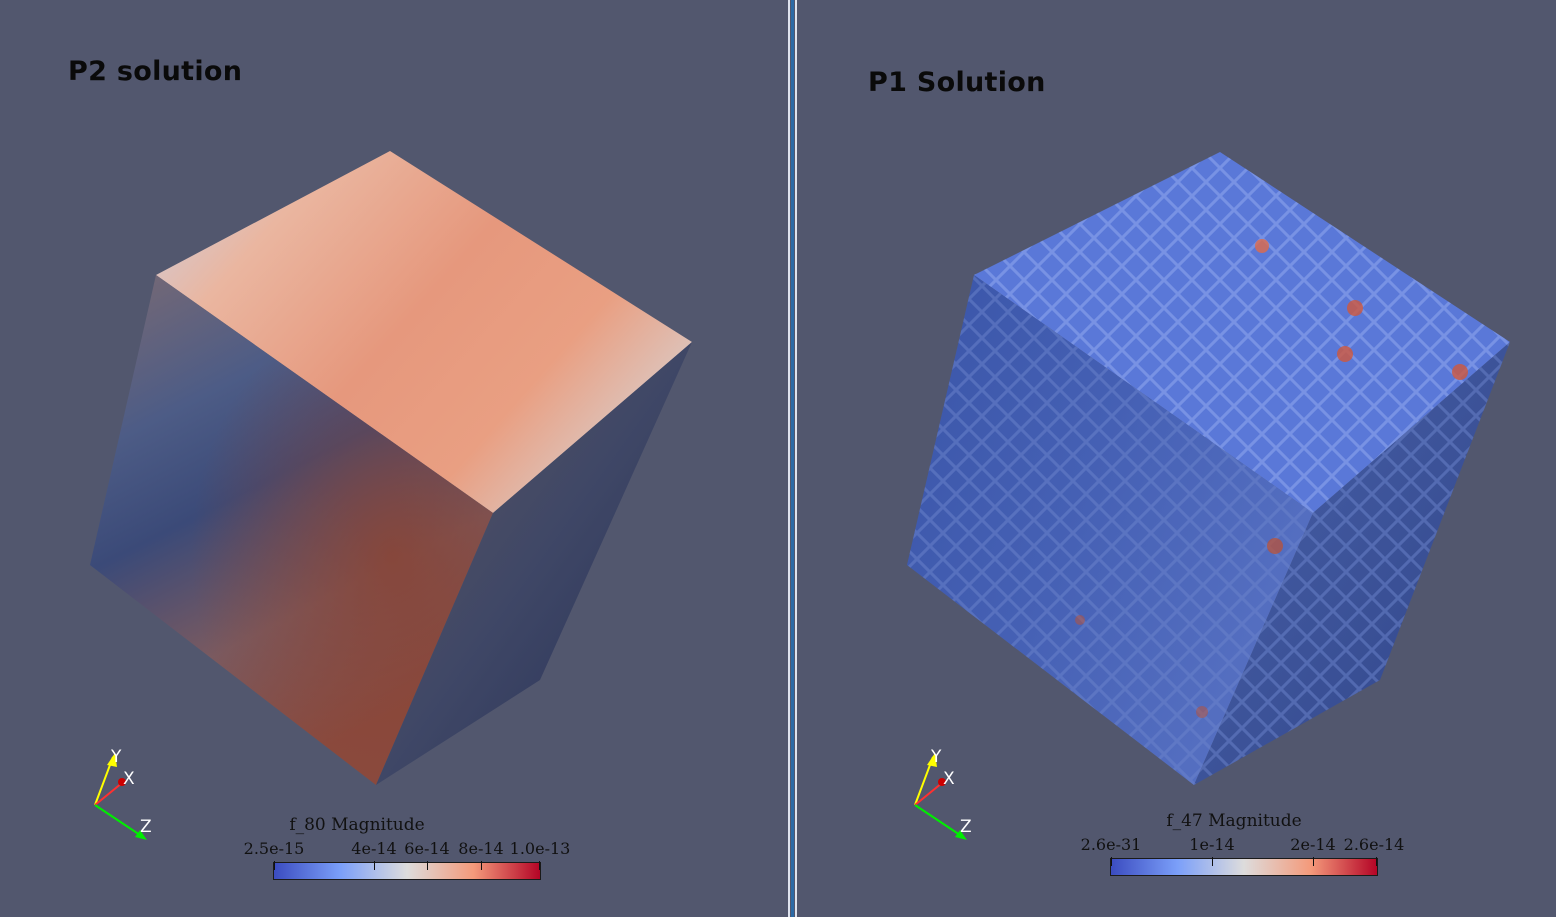 This screenshot has width=1556, height=917. What do you see at coordinates (274, 848) in the screenshot?
I see `legend-tick: 2.5e-15` at bounding box center [274, 848].